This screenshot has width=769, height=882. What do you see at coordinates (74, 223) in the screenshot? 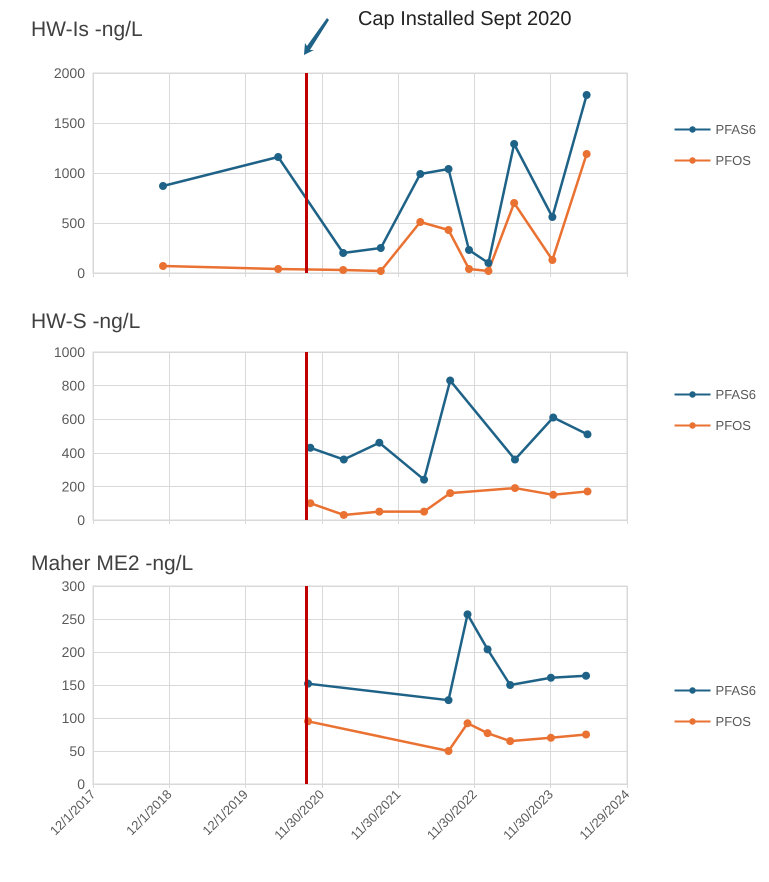
I see `y-tick-label: 500` at bounding box center [74, 223].